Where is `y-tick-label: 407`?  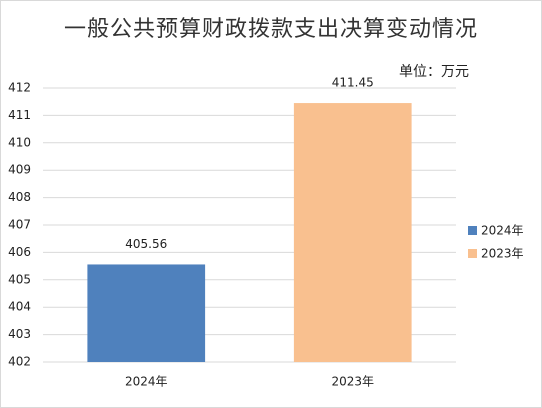
y-tick-label: 407 is located at coordinates (19, 225).